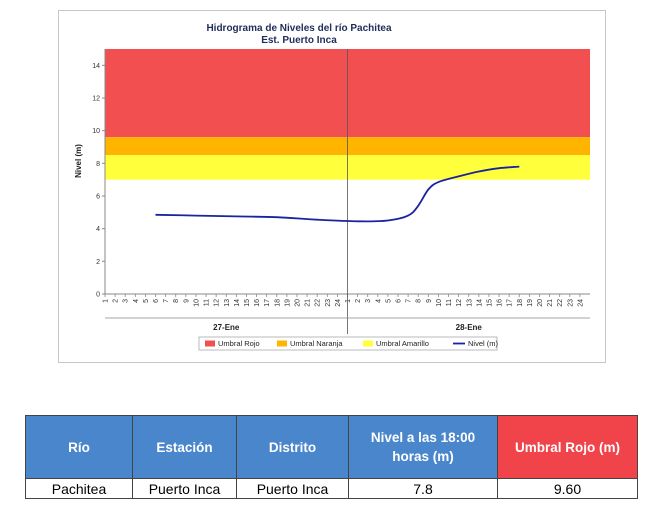  Describe the element at coordinates (98, 262) in the screenshot. I see `y-tick-label: 2` at that location.